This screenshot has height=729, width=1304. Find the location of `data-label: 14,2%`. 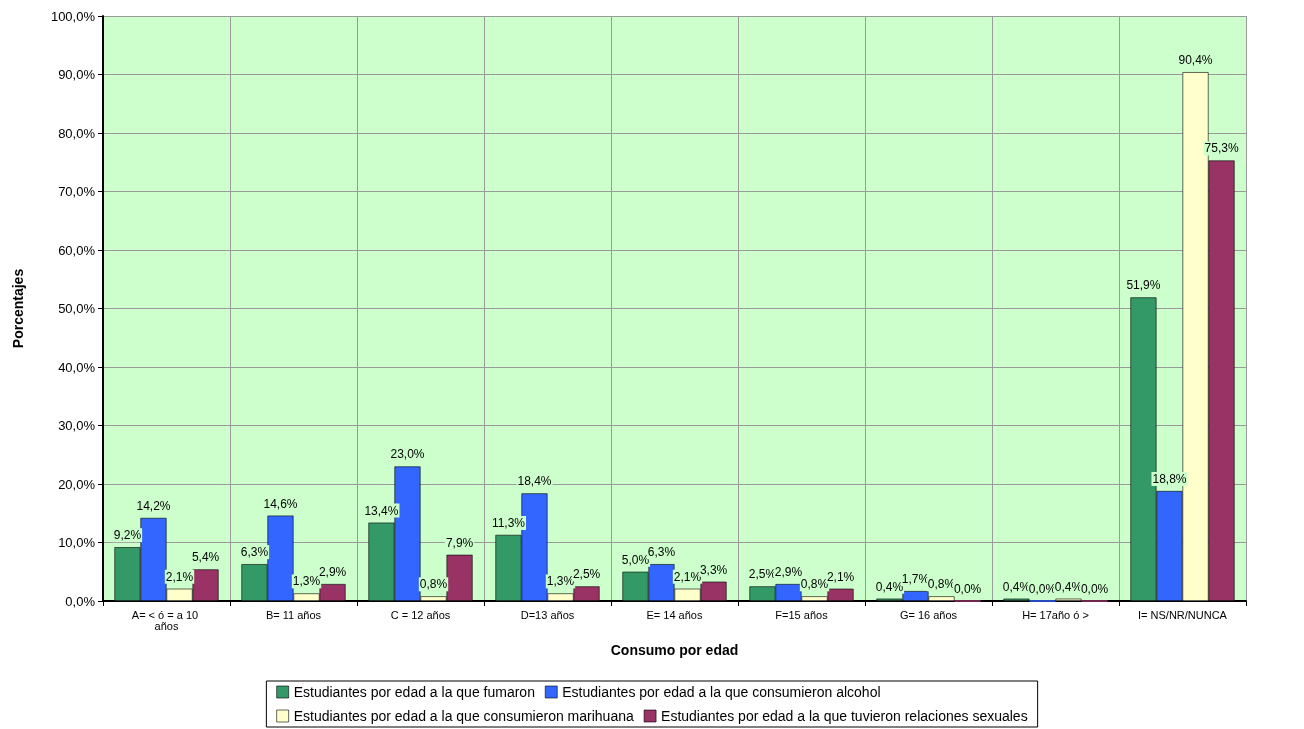

data-label: 14,2% is located at coordinates (153, 505).